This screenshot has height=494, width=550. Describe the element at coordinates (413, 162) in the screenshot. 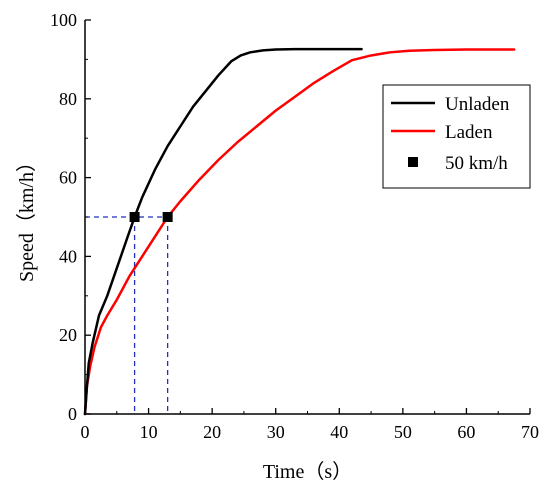

I see `legend-swatch-50kmh-marker` at that location.